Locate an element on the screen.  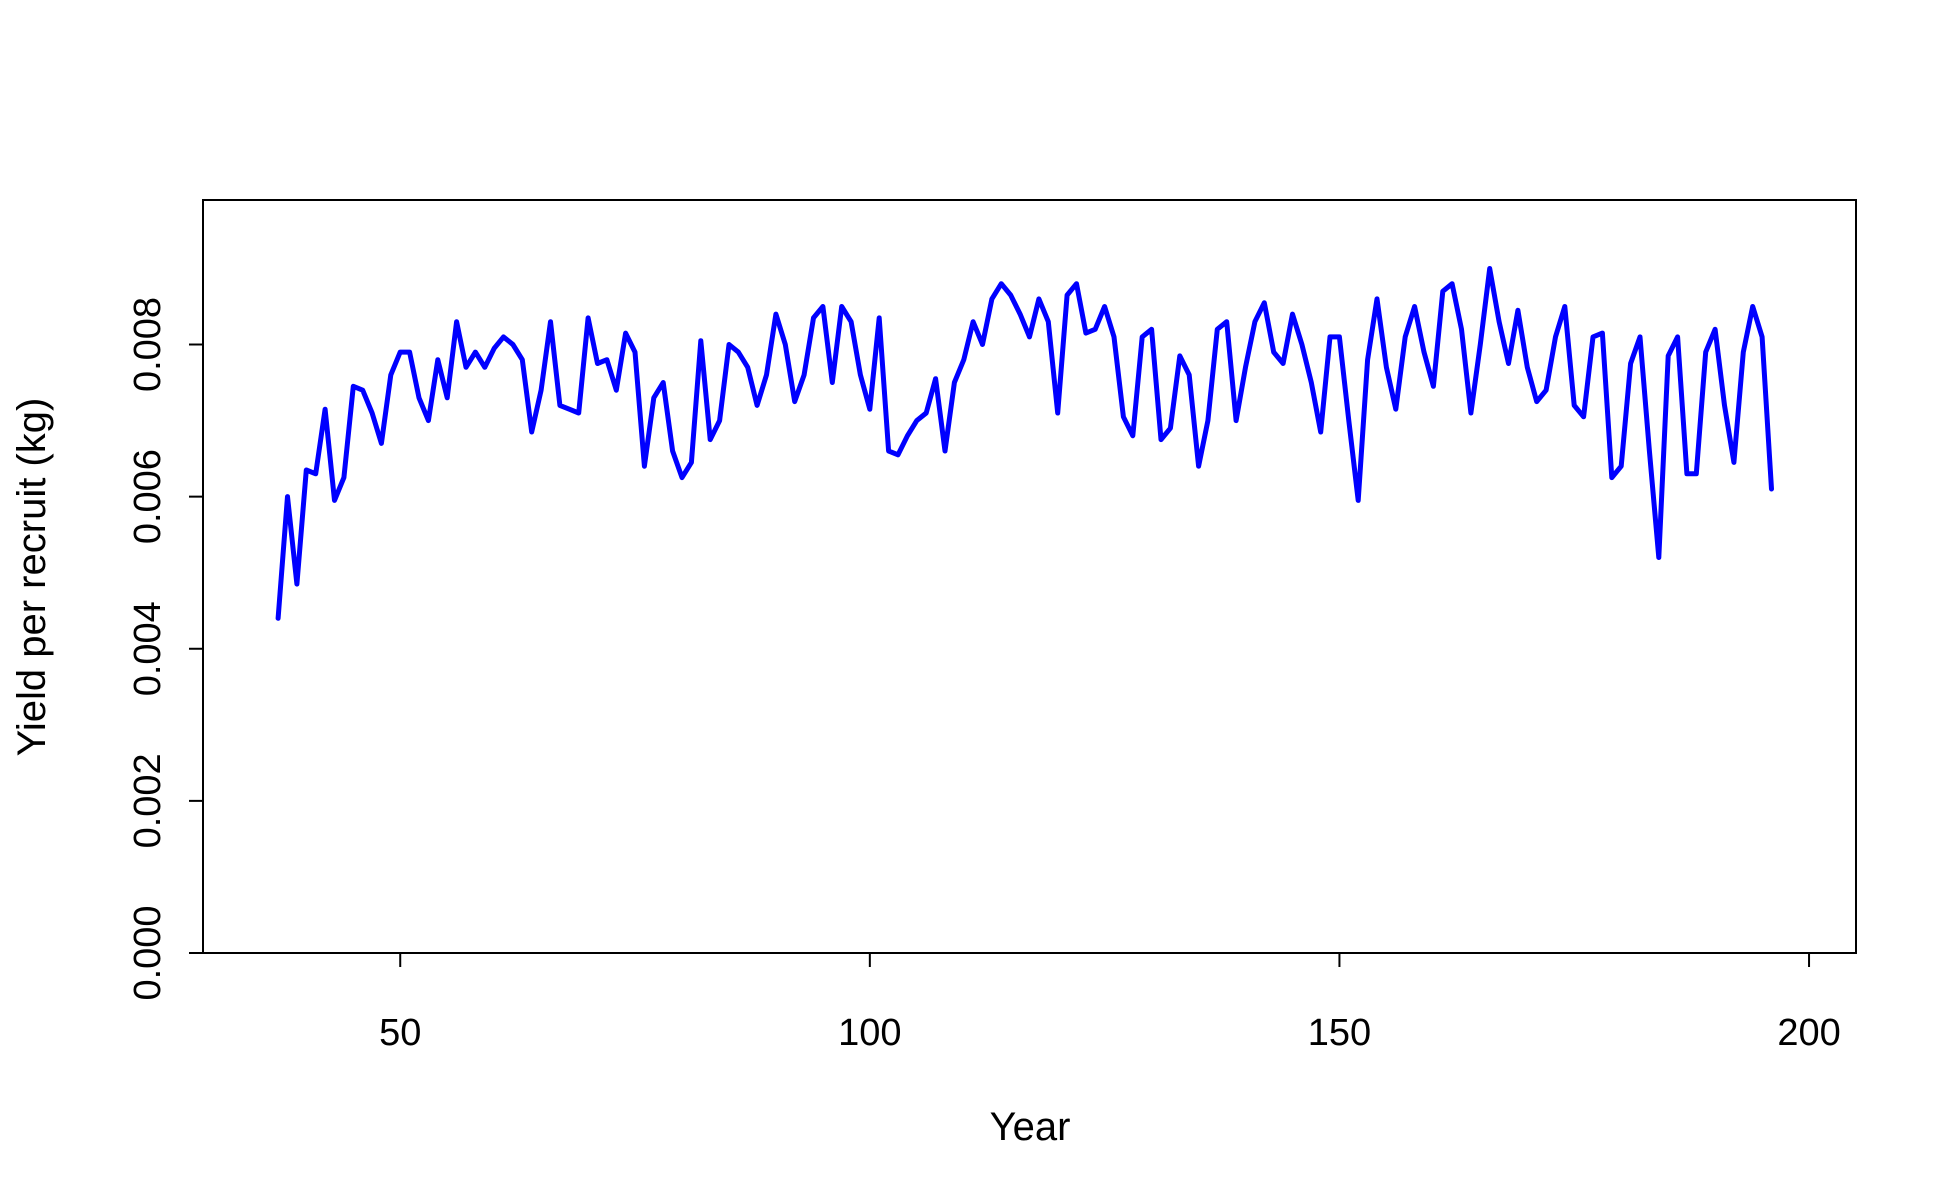
x-axis-label: Year is located at coordinates (1030, 1127).